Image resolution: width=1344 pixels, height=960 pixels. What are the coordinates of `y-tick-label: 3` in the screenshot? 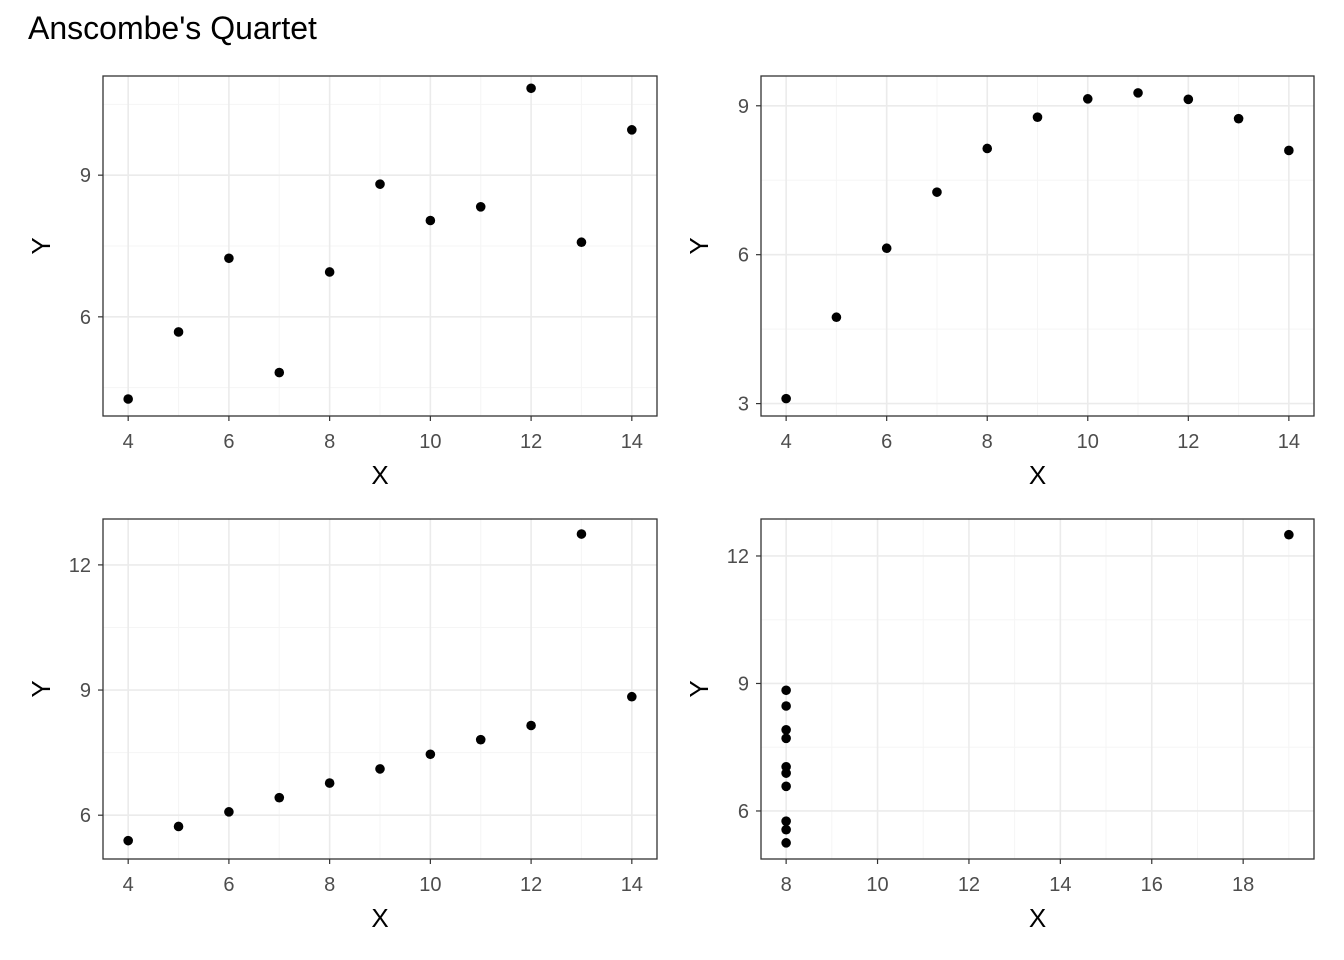 It's located at (743, 405).